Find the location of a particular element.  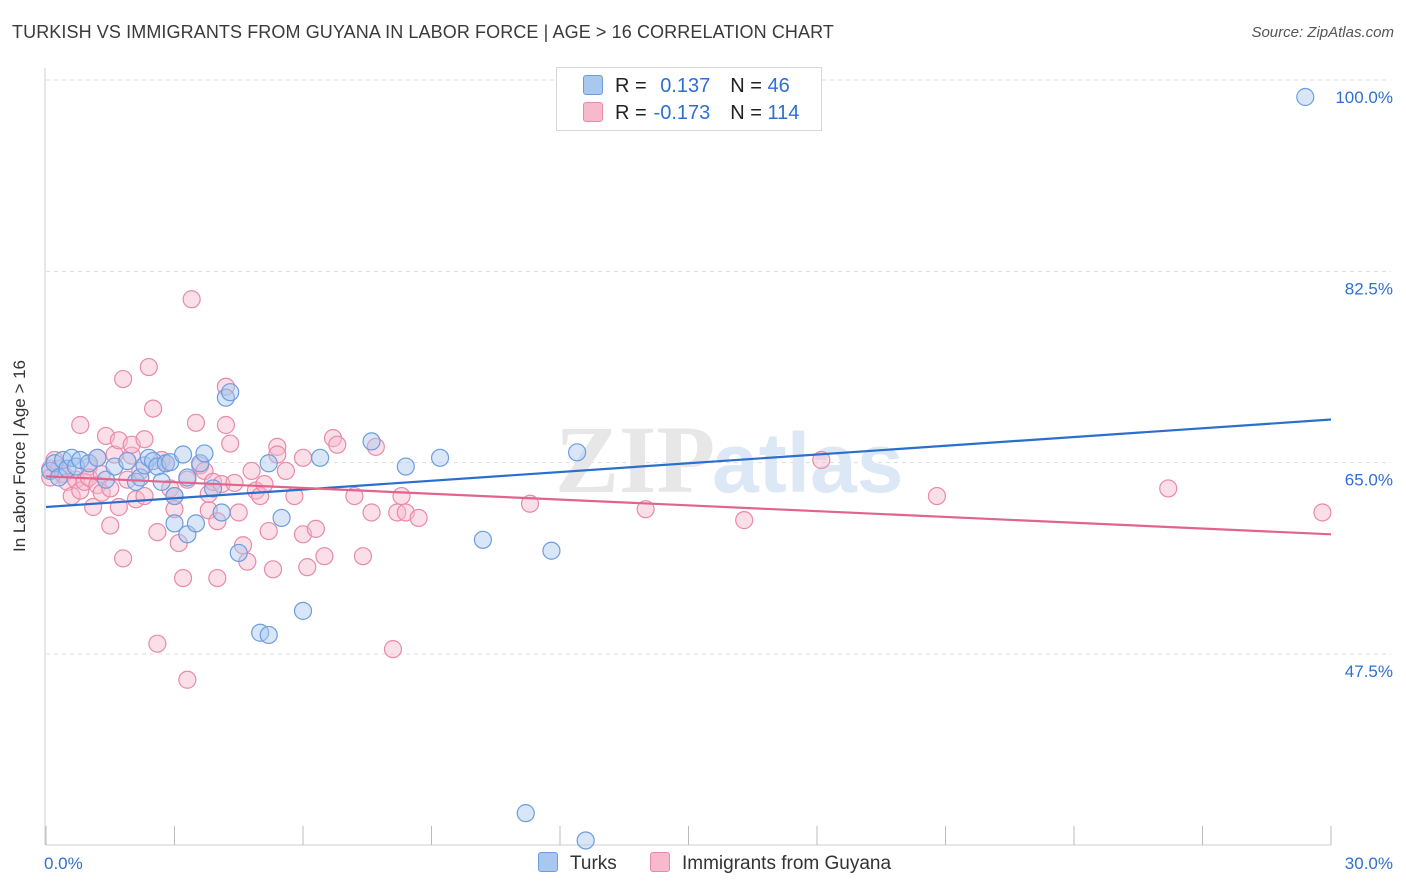

y-axis-label: In Labor Force | Age > 16 is located at coordinates (19, 456).